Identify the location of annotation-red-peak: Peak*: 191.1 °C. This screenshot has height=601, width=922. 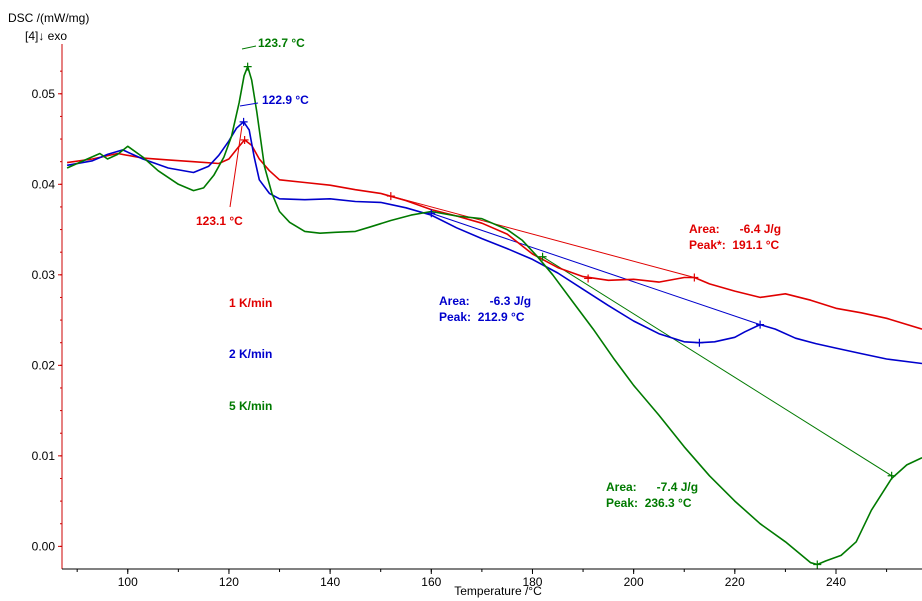
(734, 245).